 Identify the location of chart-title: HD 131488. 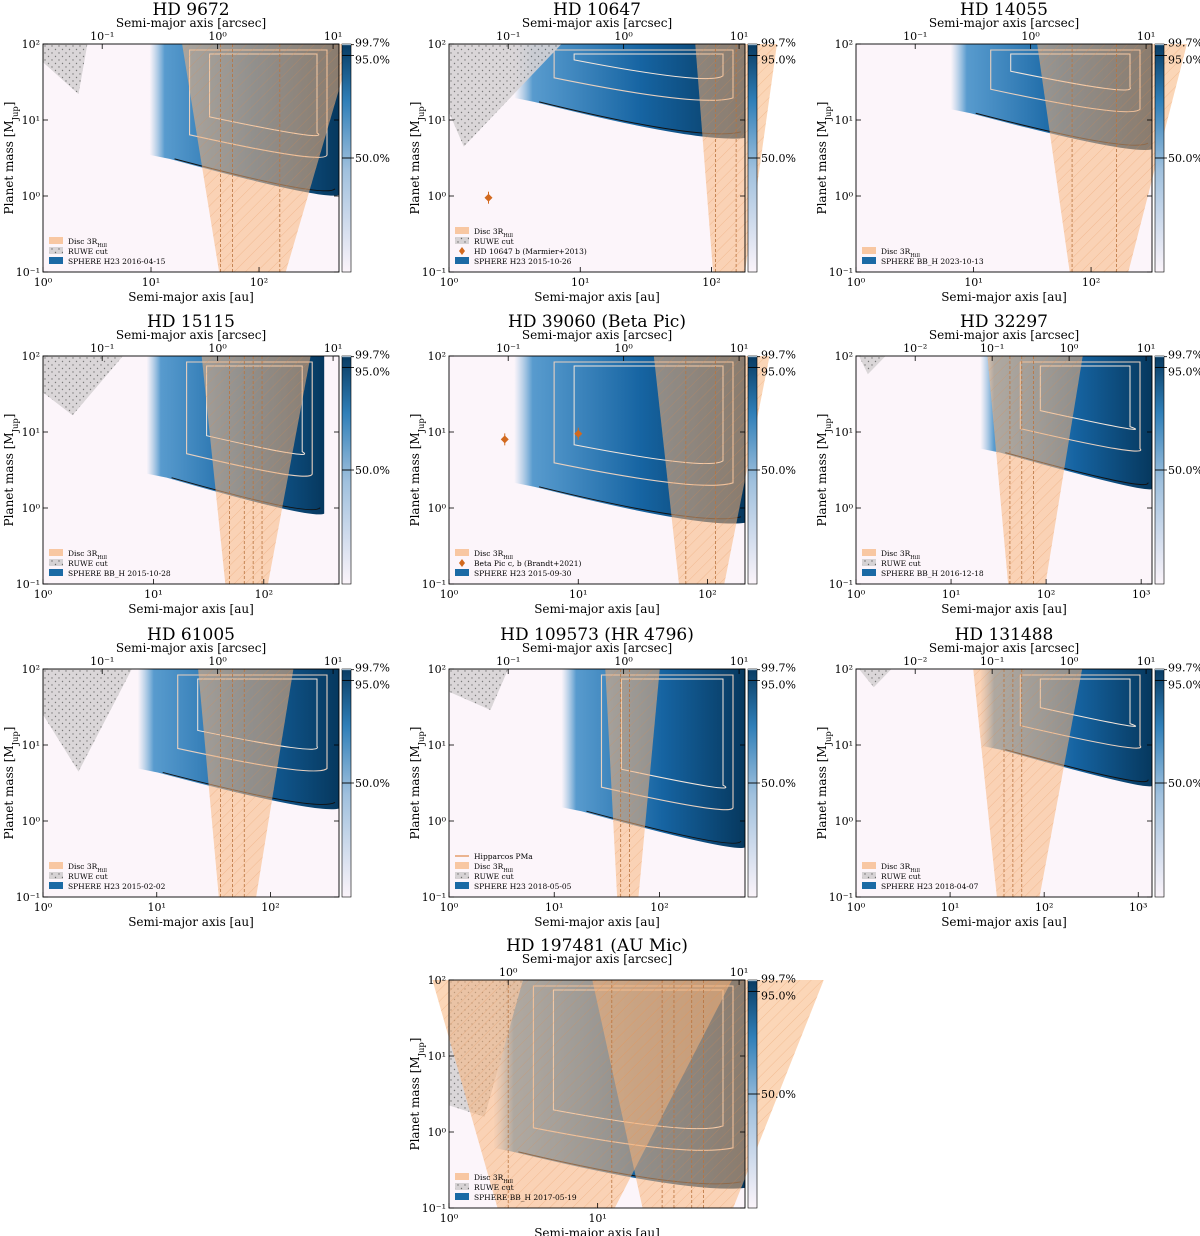
(1004, 635).